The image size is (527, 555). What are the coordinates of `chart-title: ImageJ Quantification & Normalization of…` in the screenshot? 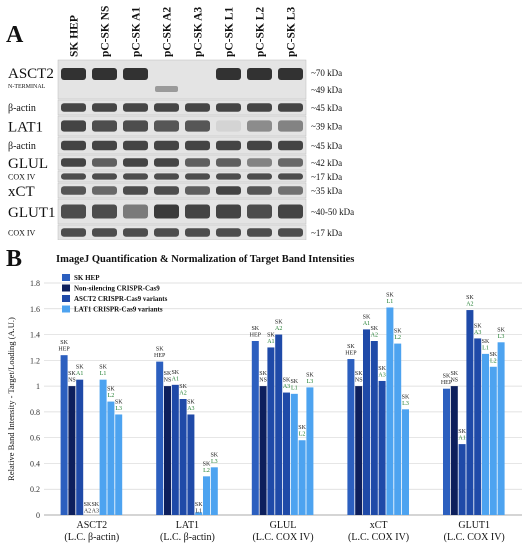 It's located at (205, 259).